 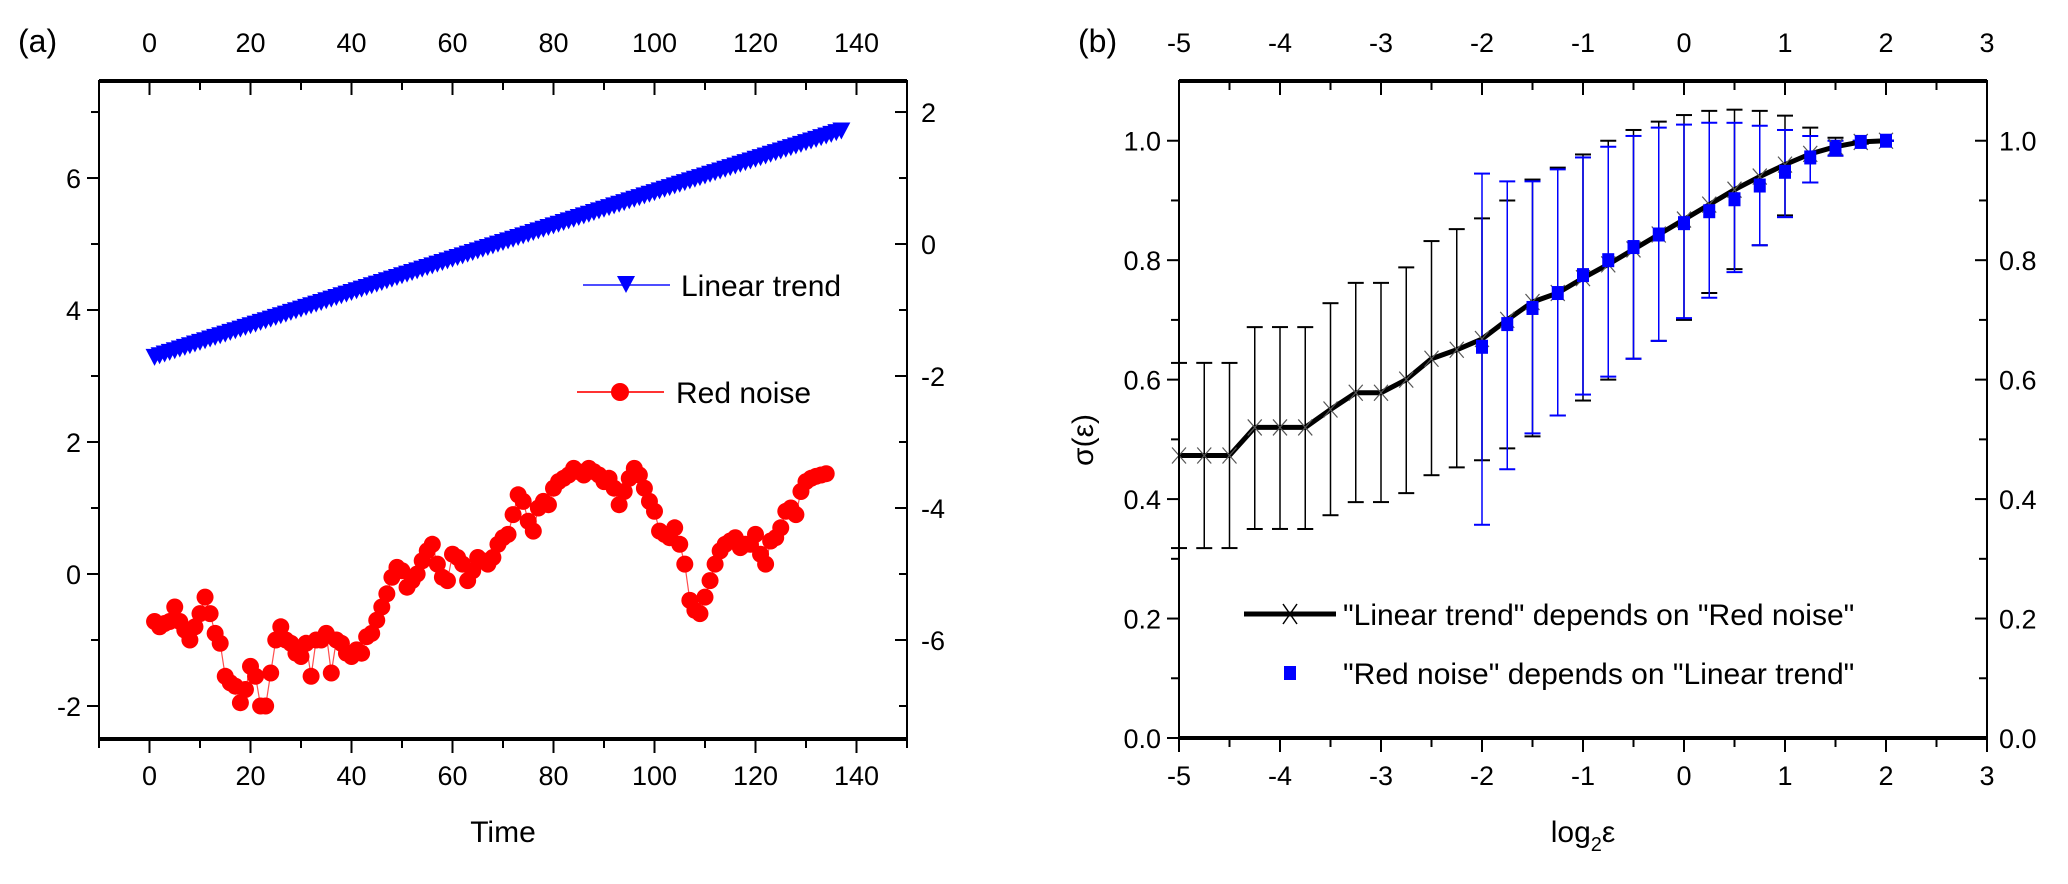 What do you see at coordinates (1885, 776) in the screenshot?
I see `x-tick-label-bottom: 2` at bounding box center [1885, 776].